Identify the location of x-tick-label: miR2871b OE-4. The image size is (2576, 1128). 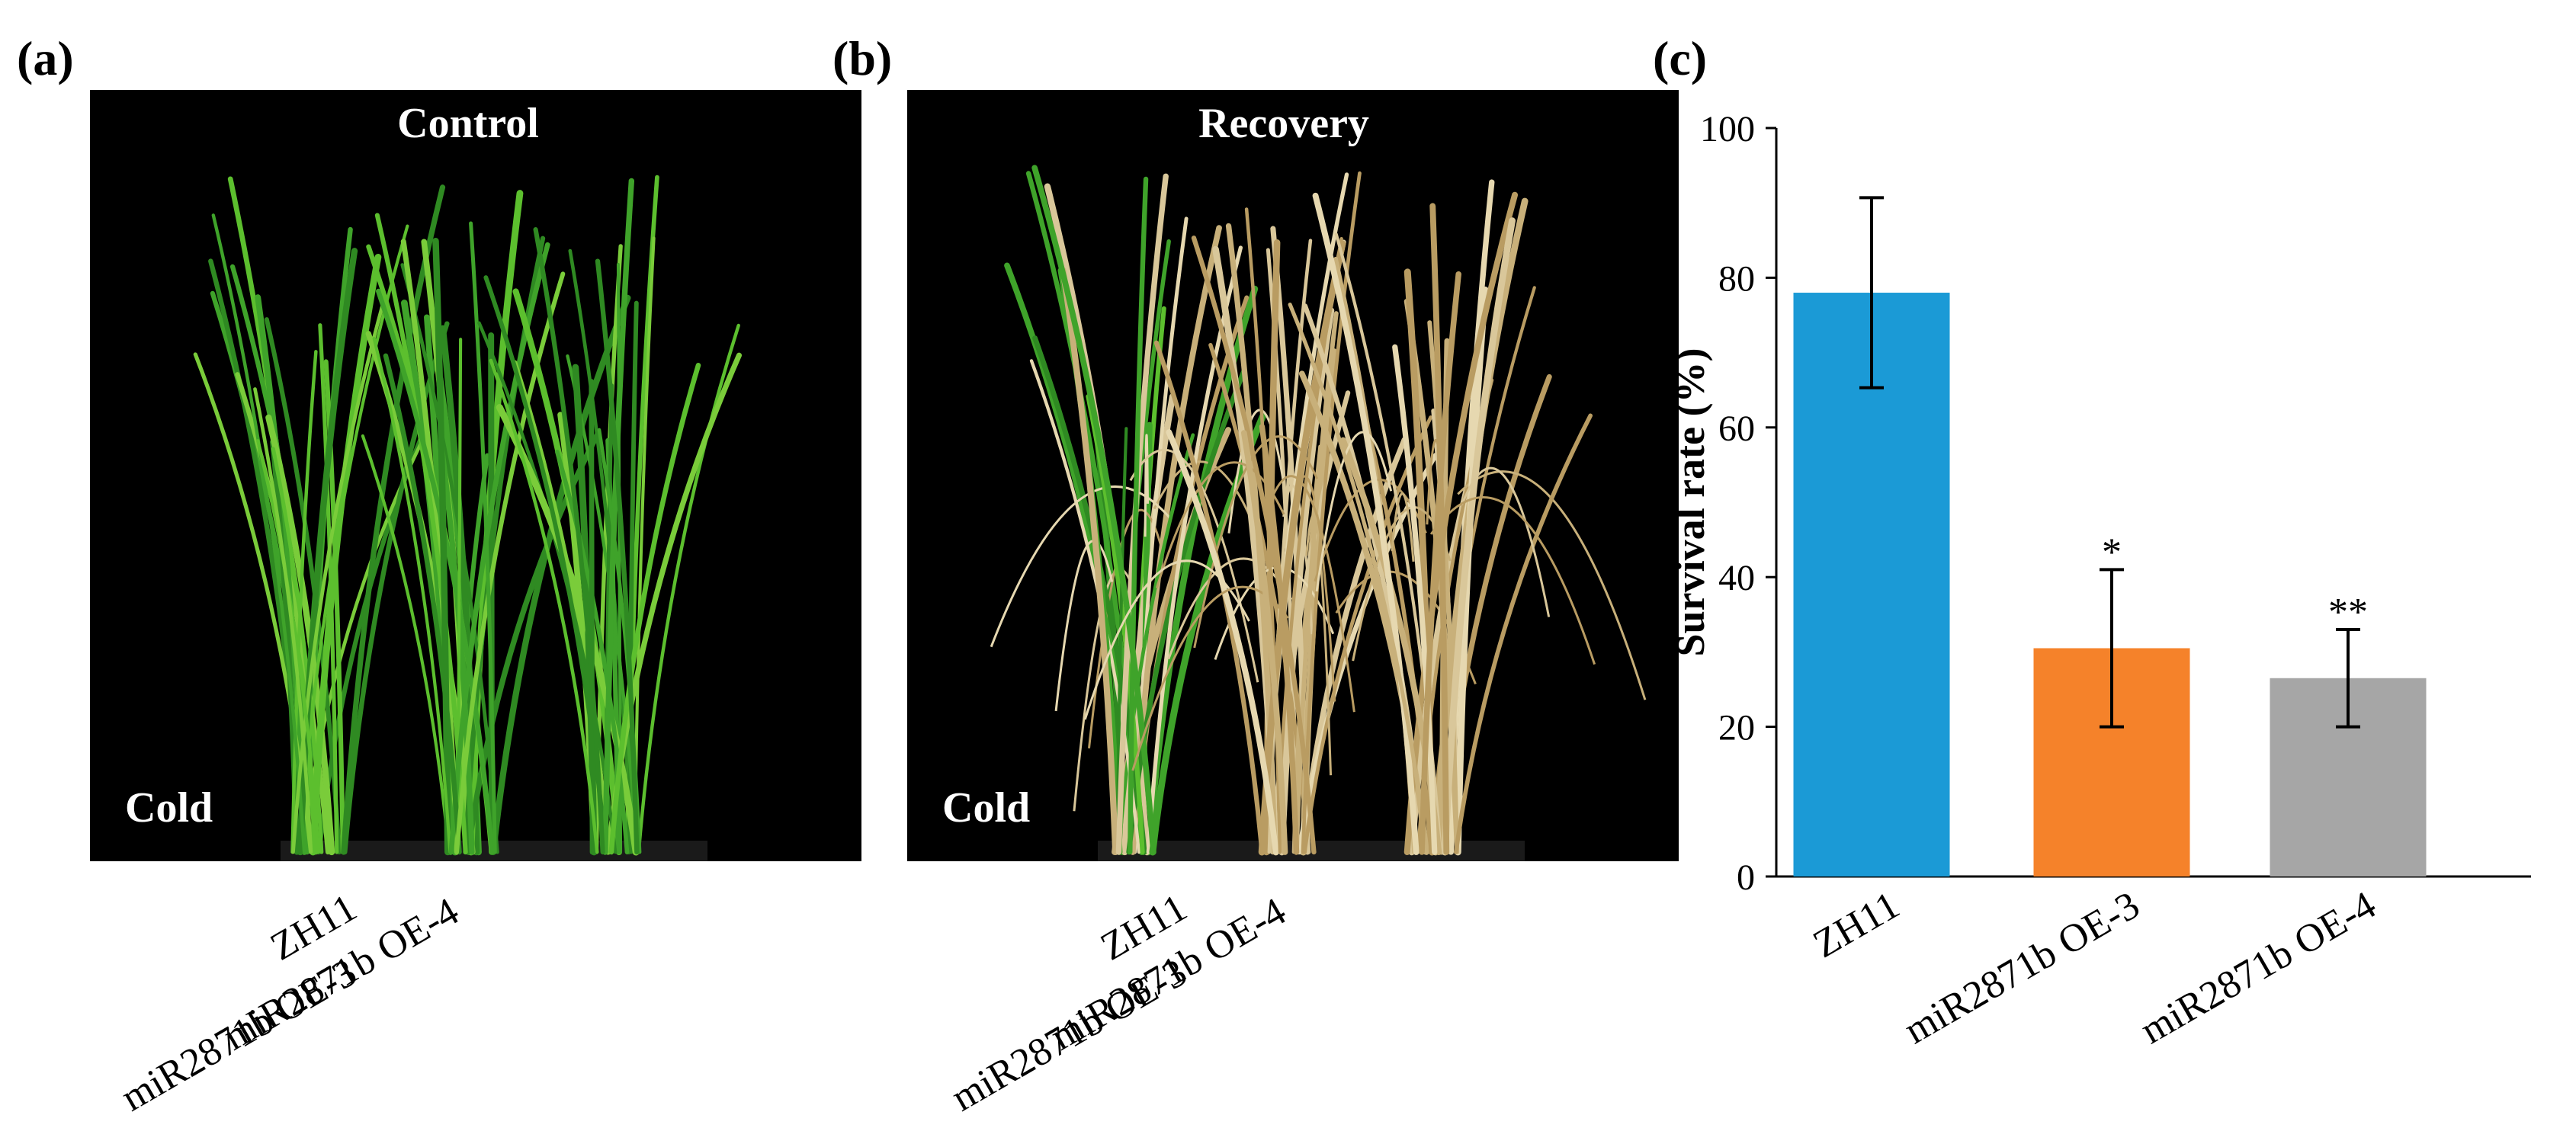
(2258, 968).